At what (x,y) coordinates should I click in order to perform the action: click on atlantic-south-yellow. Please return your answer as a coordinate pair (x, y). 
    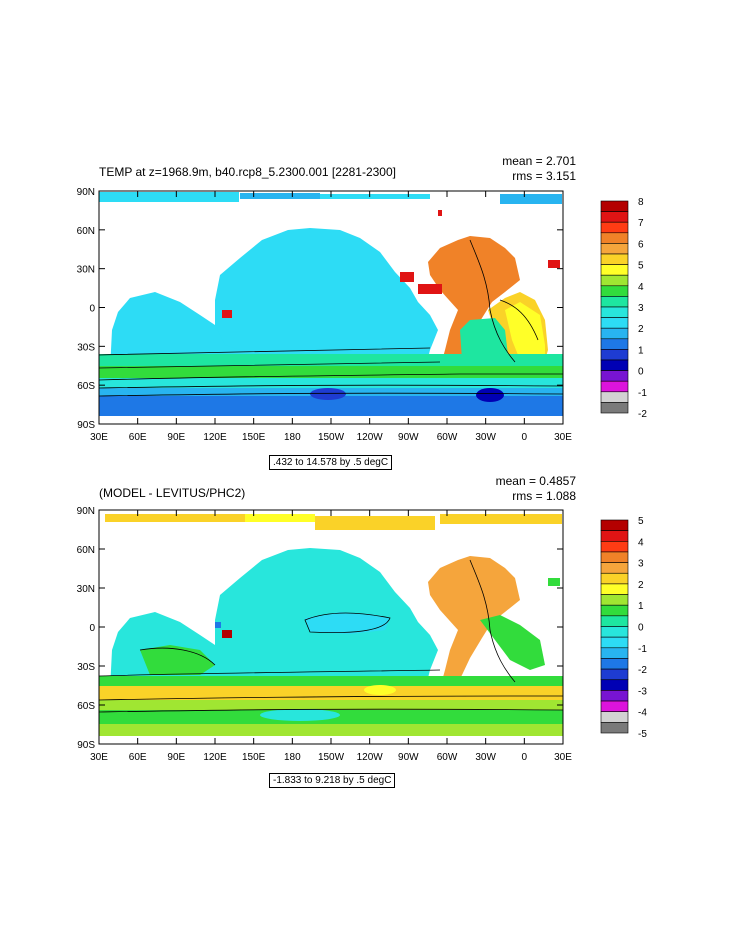
    Looking at the image, I should click on (525, 331).